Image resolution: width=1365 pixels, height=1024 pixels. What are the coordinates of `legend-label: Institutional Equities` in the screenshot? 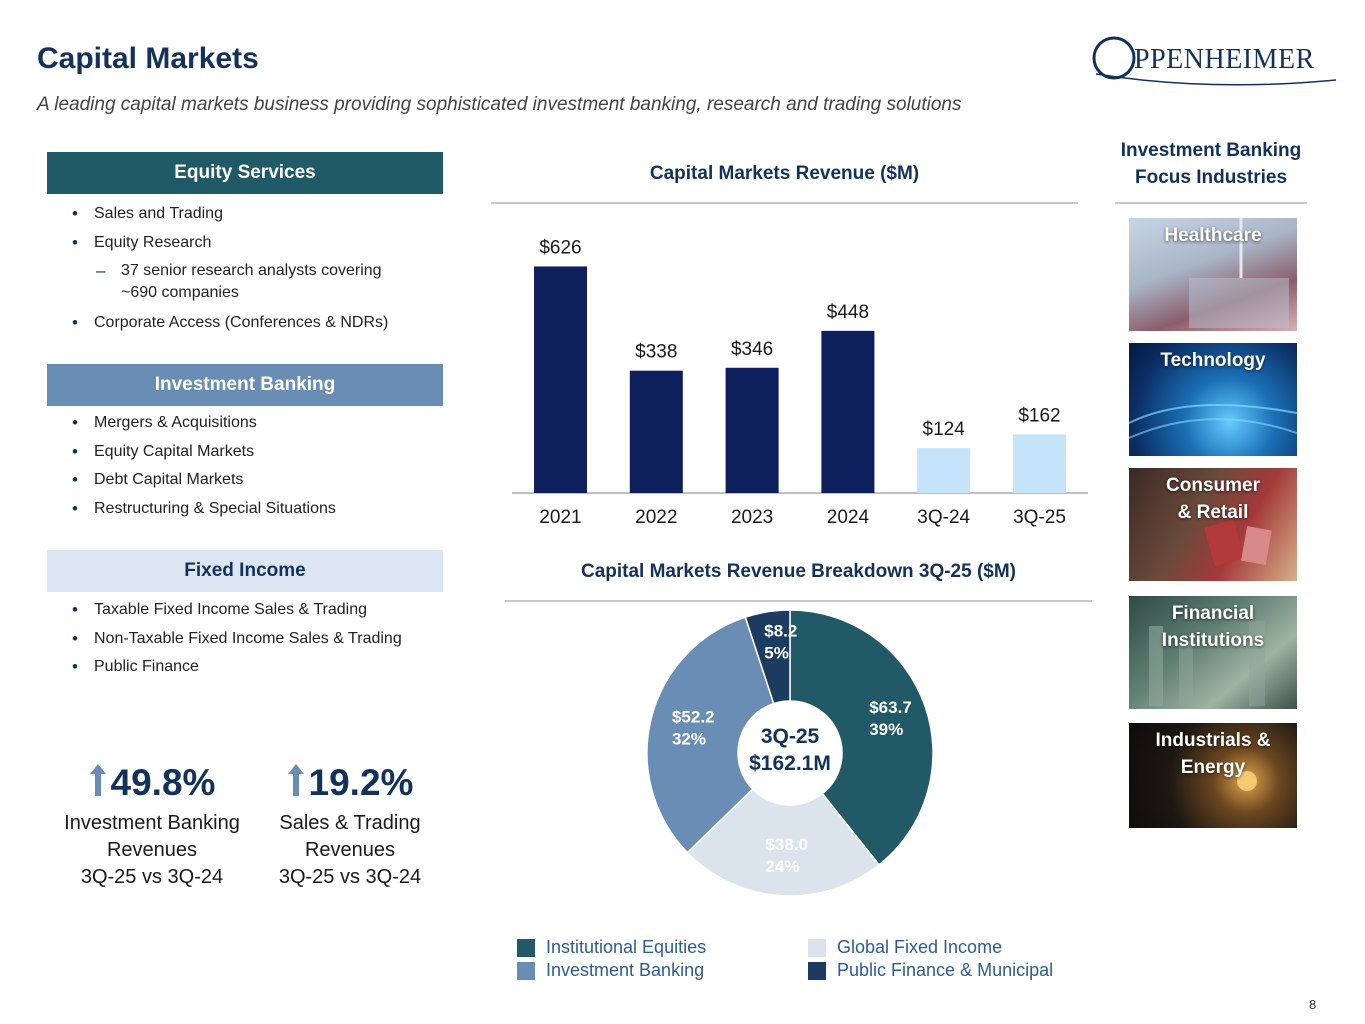 It's located at (626, 947).